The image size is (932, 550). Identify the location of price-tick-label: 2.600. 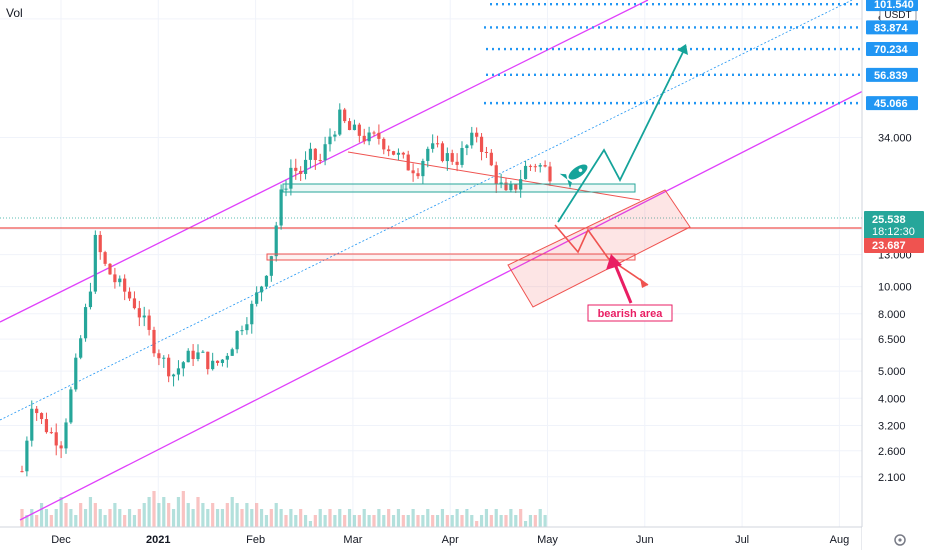
(892, 452).